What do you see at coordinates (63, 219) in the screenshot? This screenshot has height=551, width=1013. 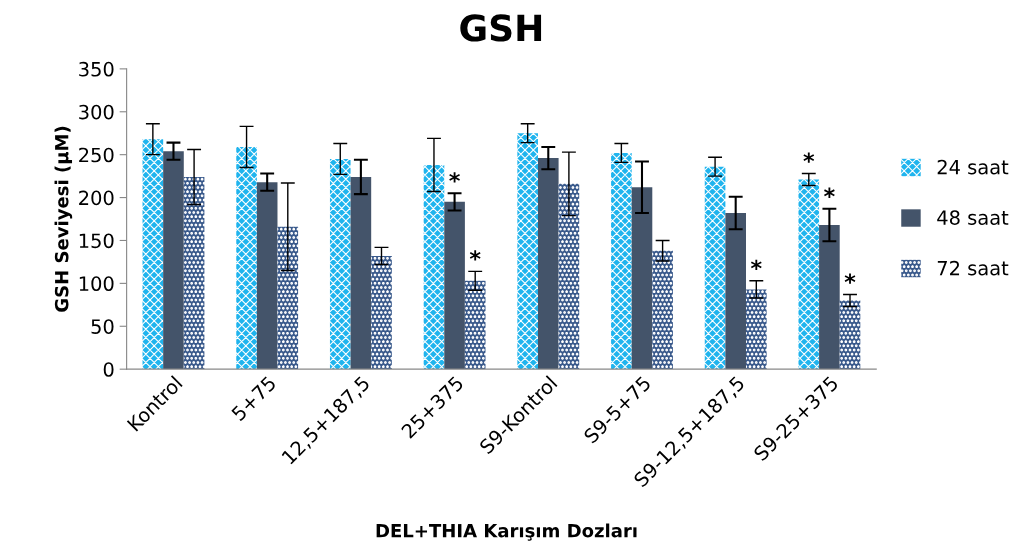 I see `y-axis-title: GSH Seviyesi (µM)` at bounding box center [63, 219].